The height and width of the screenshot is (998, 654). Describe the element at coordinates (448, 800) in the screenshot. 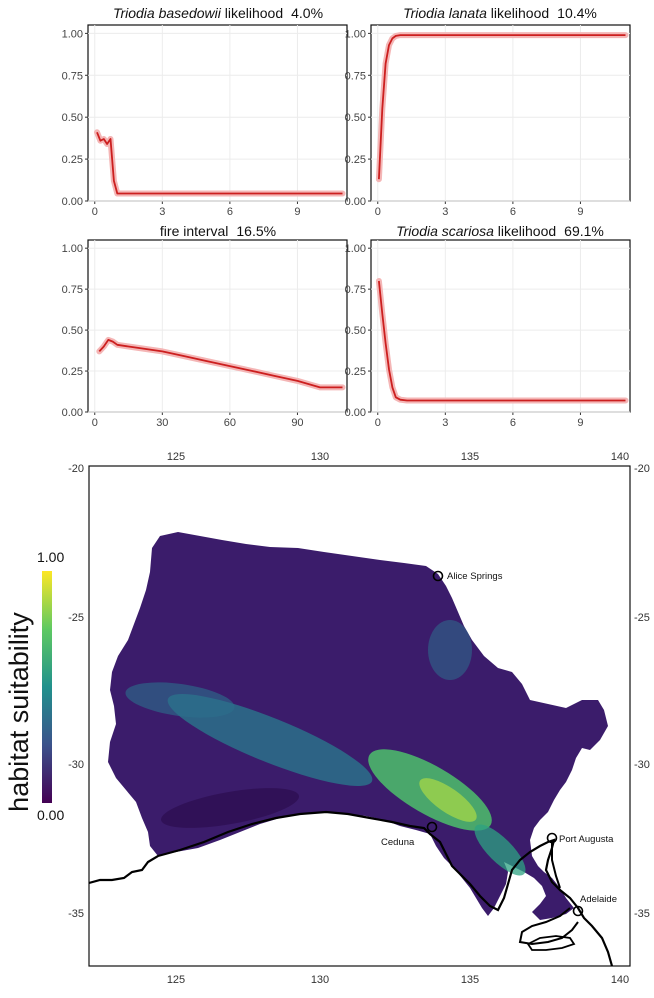

I see `suitability-zone-peak` at that location.